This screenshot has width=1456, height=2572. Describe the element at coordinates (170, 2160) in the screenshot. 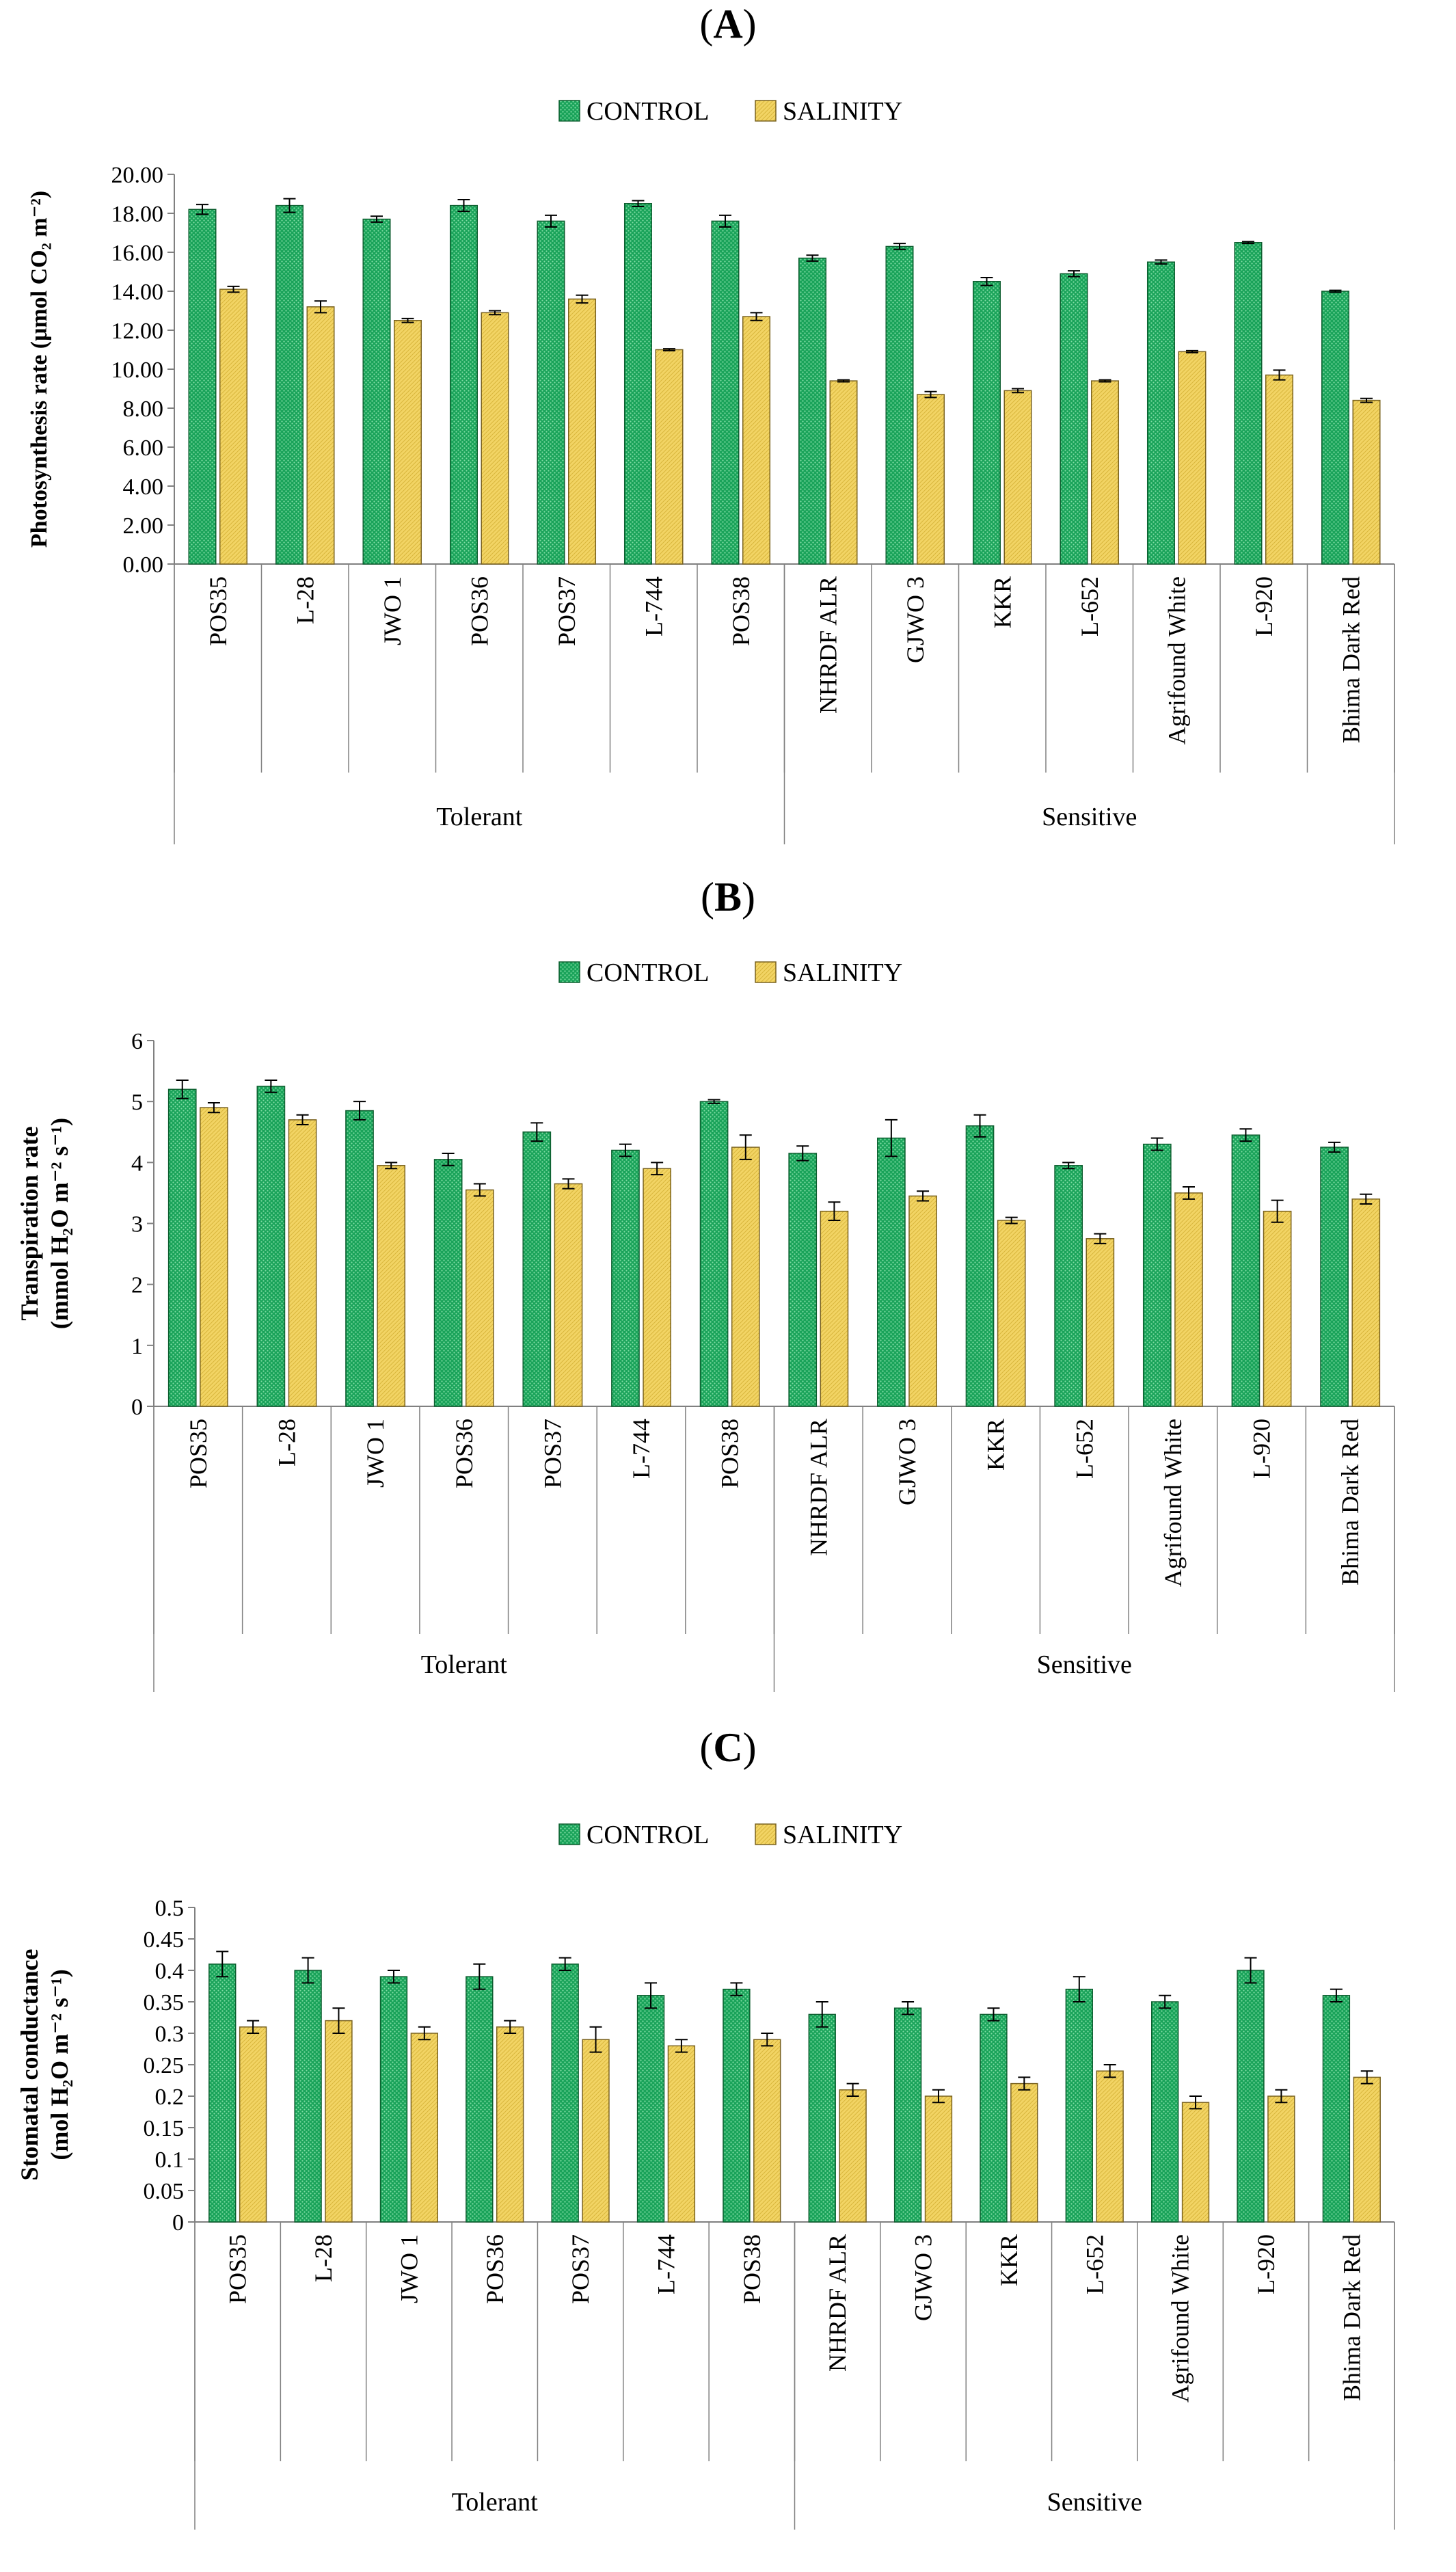

I see `y-tick-label: 0.1` at that location.